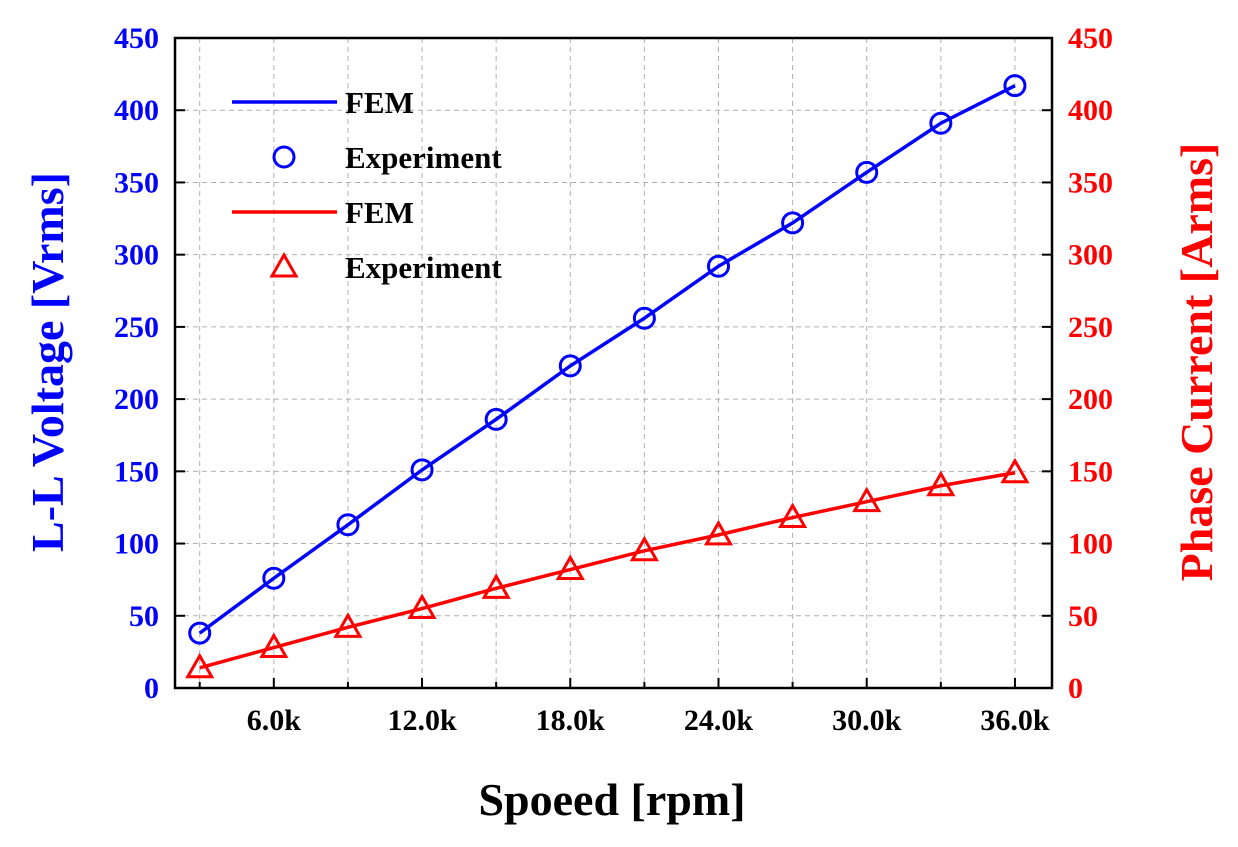 Image resolution: width=1238 pixels, height=847 pixels. I want to click on left-axis-title: L-L Voltage [Vrms], so click(47, 362).